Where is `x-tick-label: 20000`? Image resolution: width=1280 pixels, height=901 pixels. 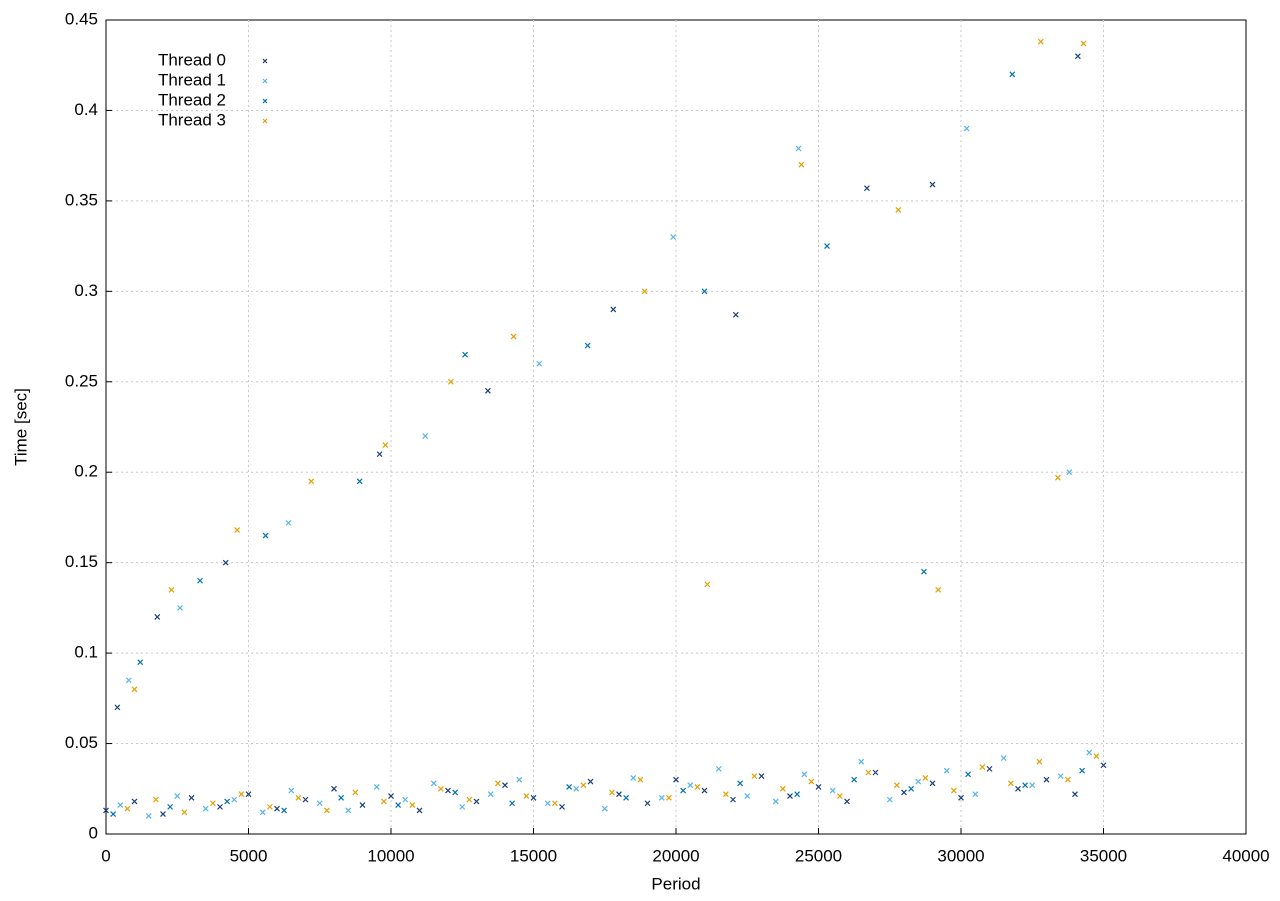
x-tick-label: 20000 is located at coordinates (675, 855).